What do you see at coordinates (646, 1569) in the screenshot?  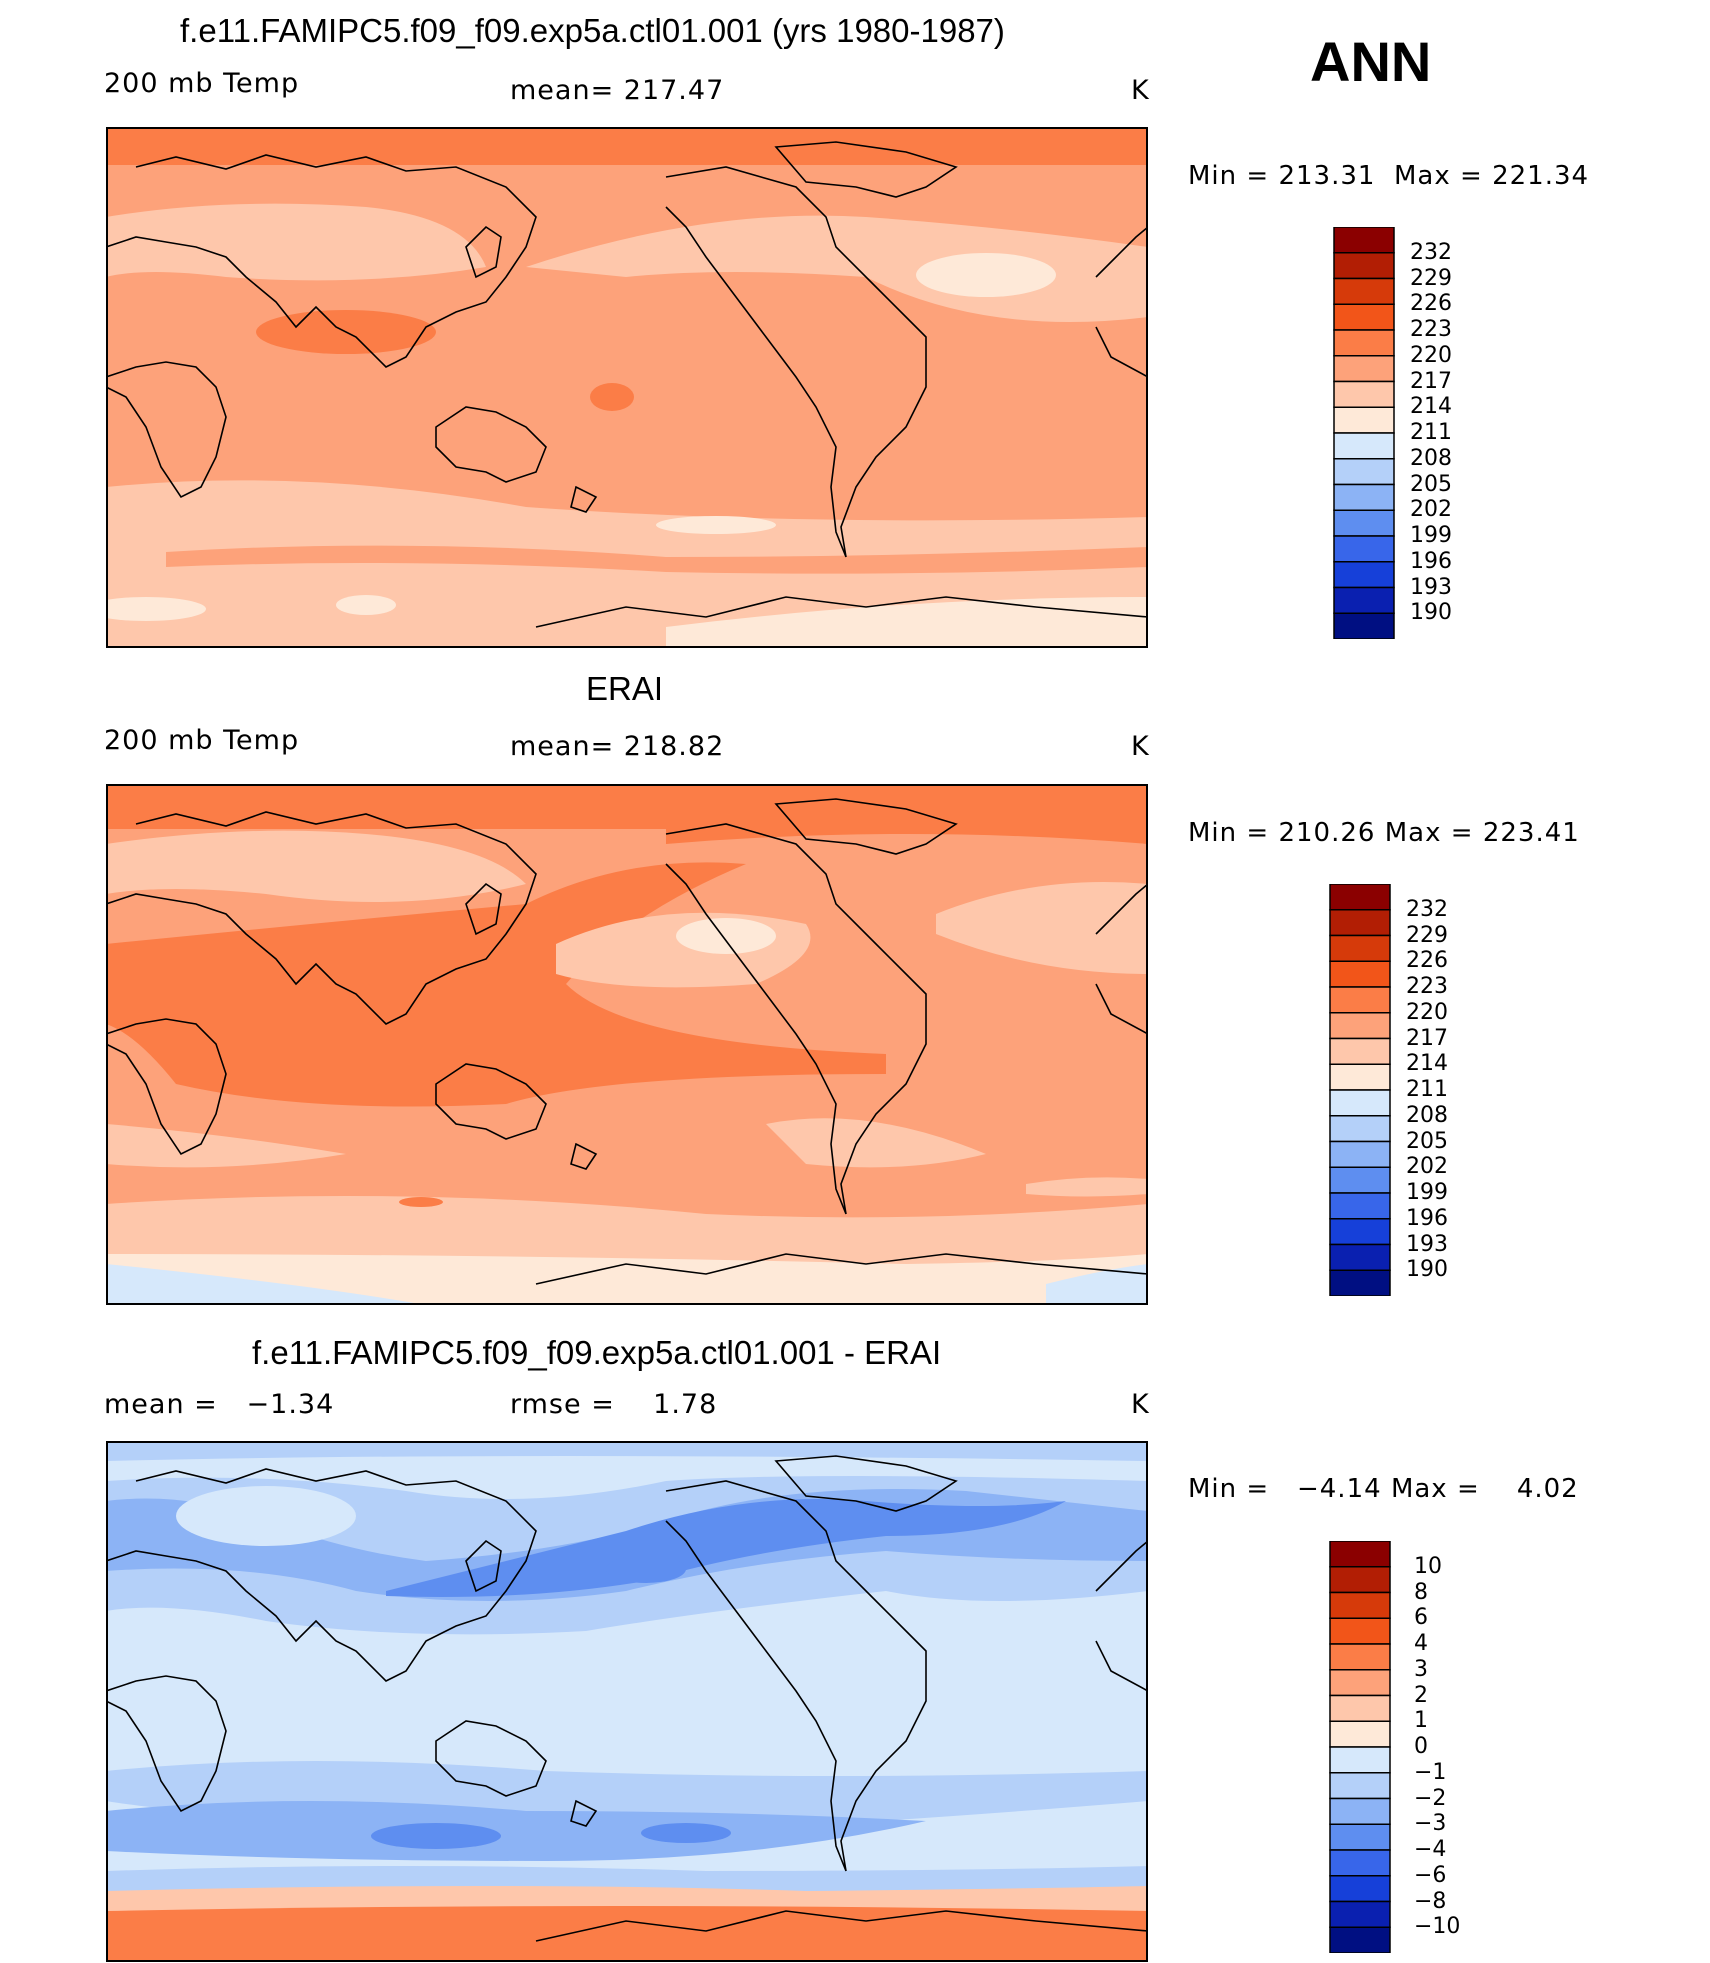 I see `field-north-core` at bounding box center [646, 1569].